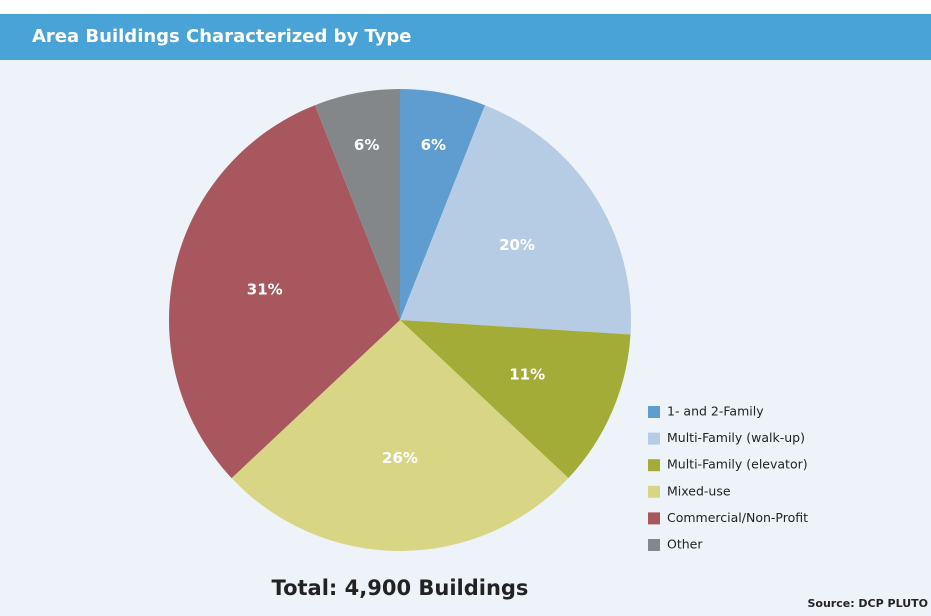 The image size is (931, 616). Describe the element at coordinates (221, 36) in the screenshot. I see `chart-title: Area Buildings Characterized by Type` at that location.